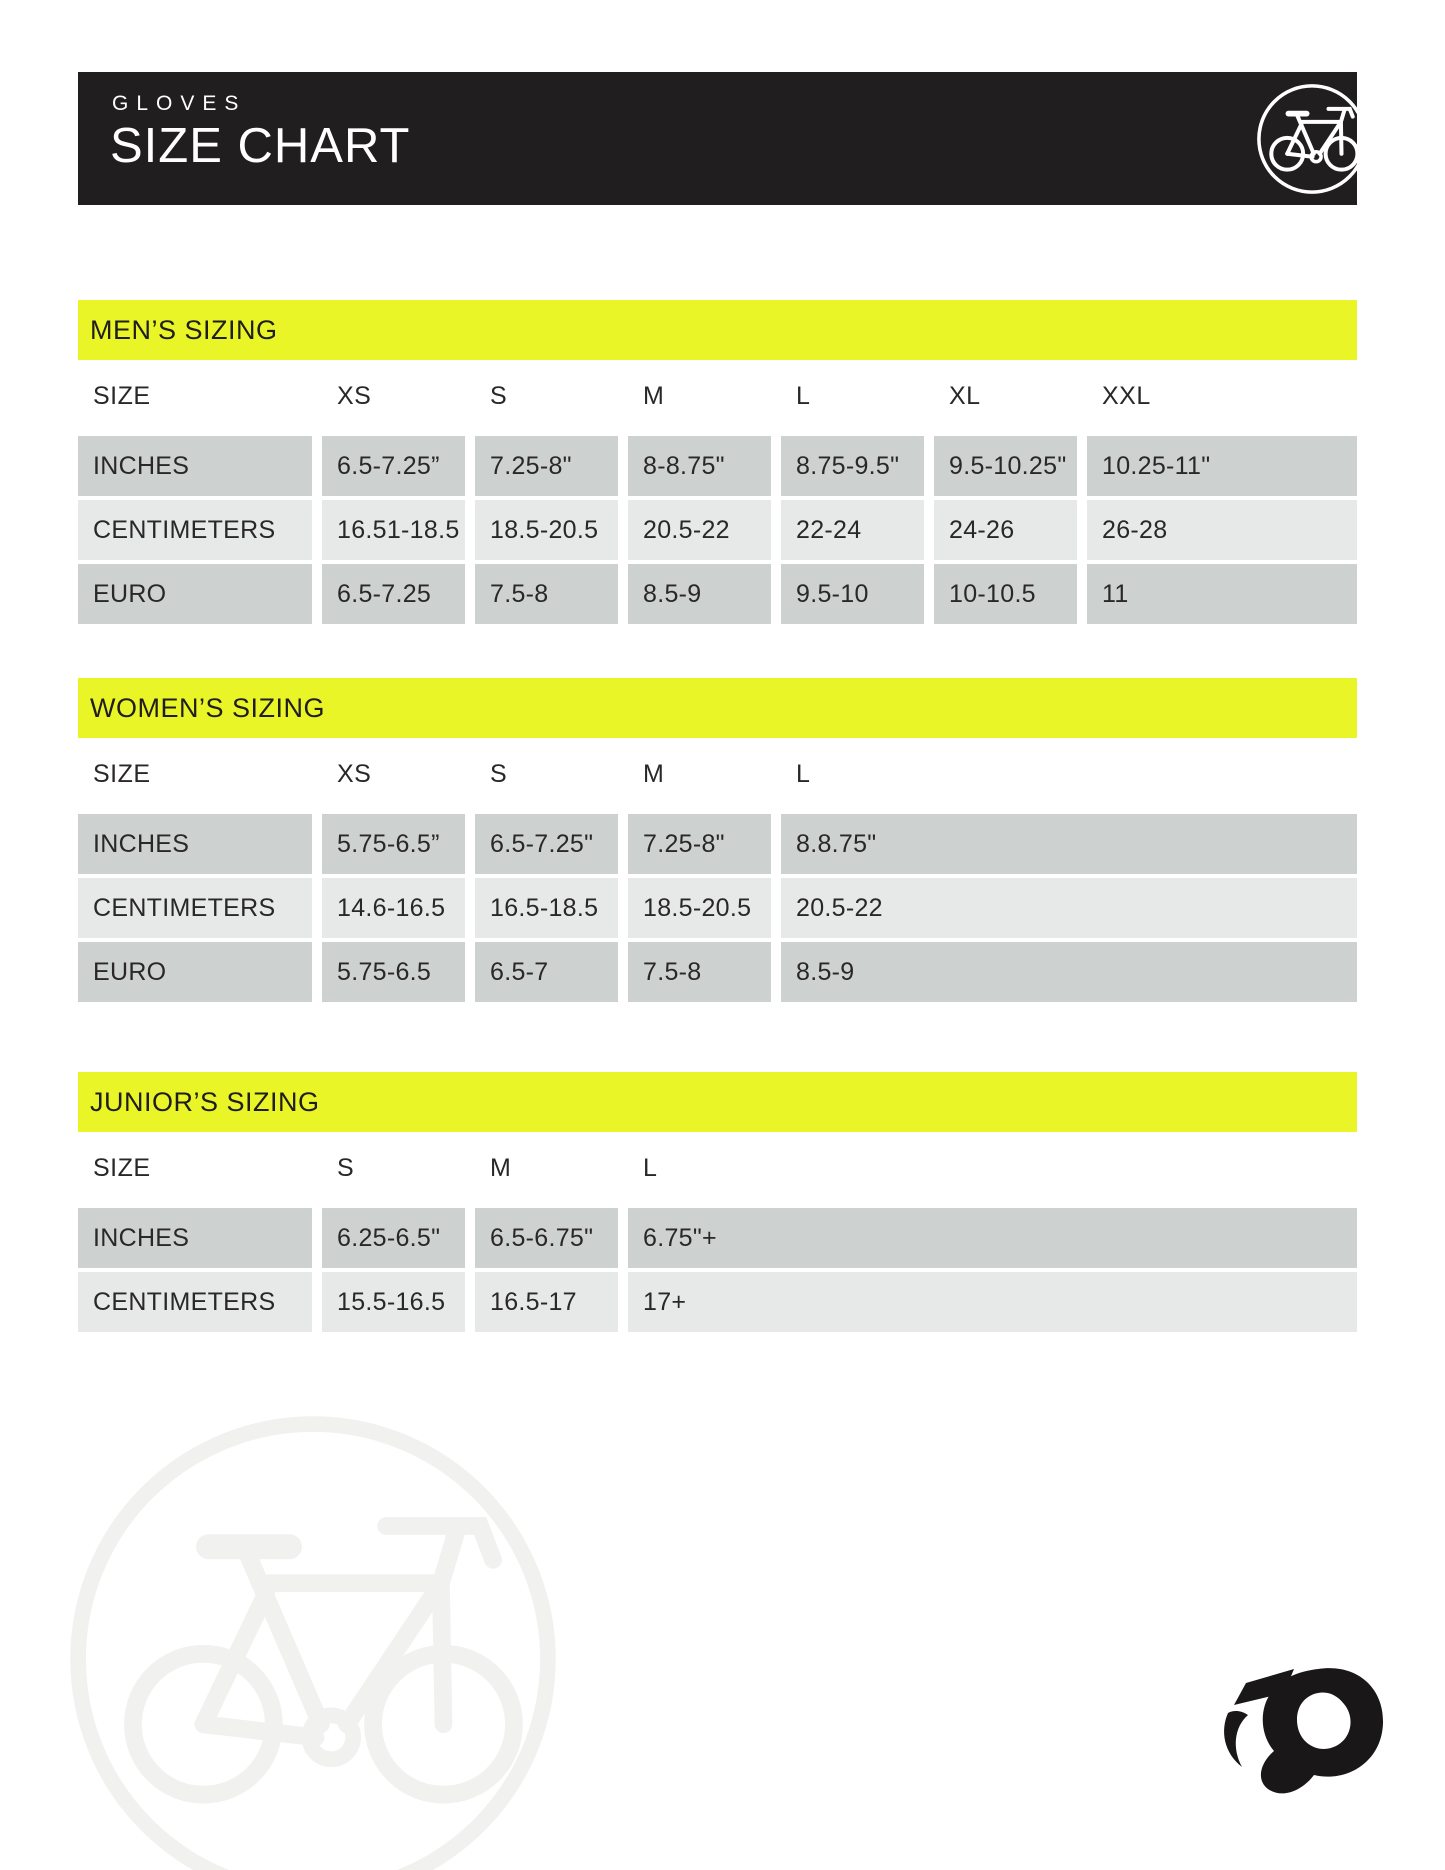  Describe the element at coordinates (546, 972) in the screenshot. I see `womens-cell-euro-s: 6.5-7` at that location.